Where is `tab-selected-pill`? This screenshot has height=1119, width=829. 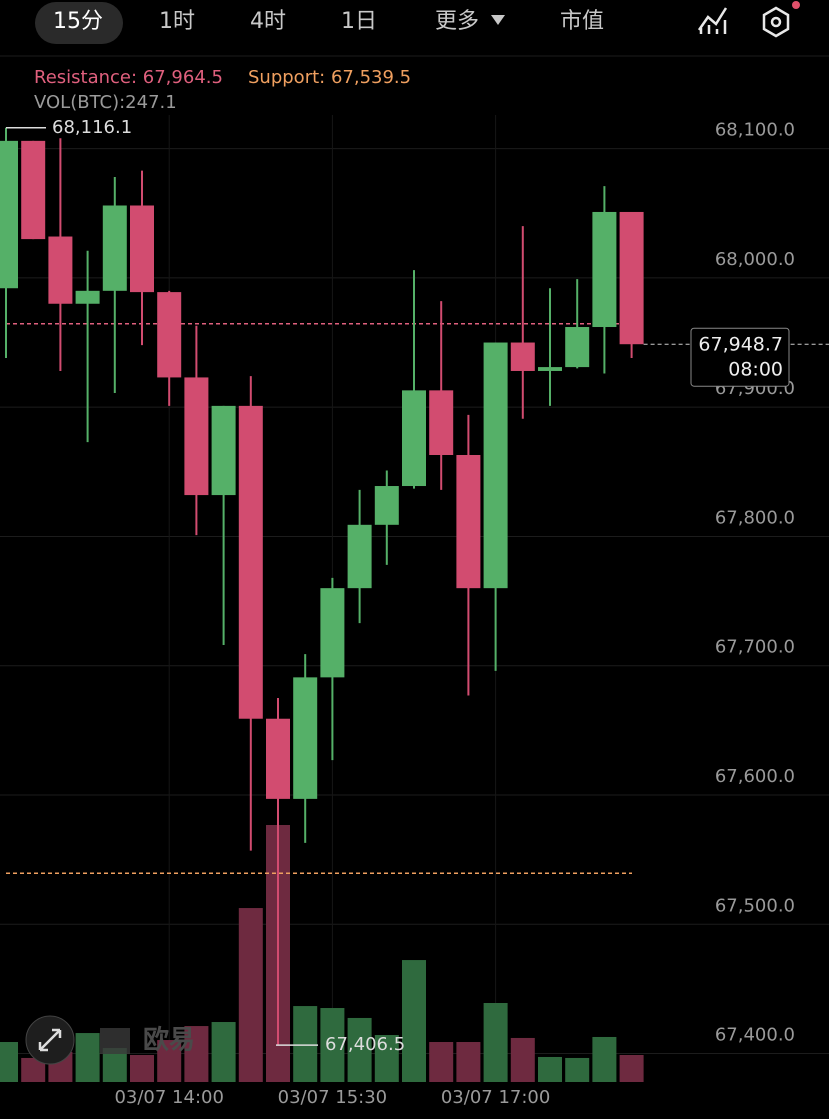 tab-selected-pill is located at coordinates (79, 23).